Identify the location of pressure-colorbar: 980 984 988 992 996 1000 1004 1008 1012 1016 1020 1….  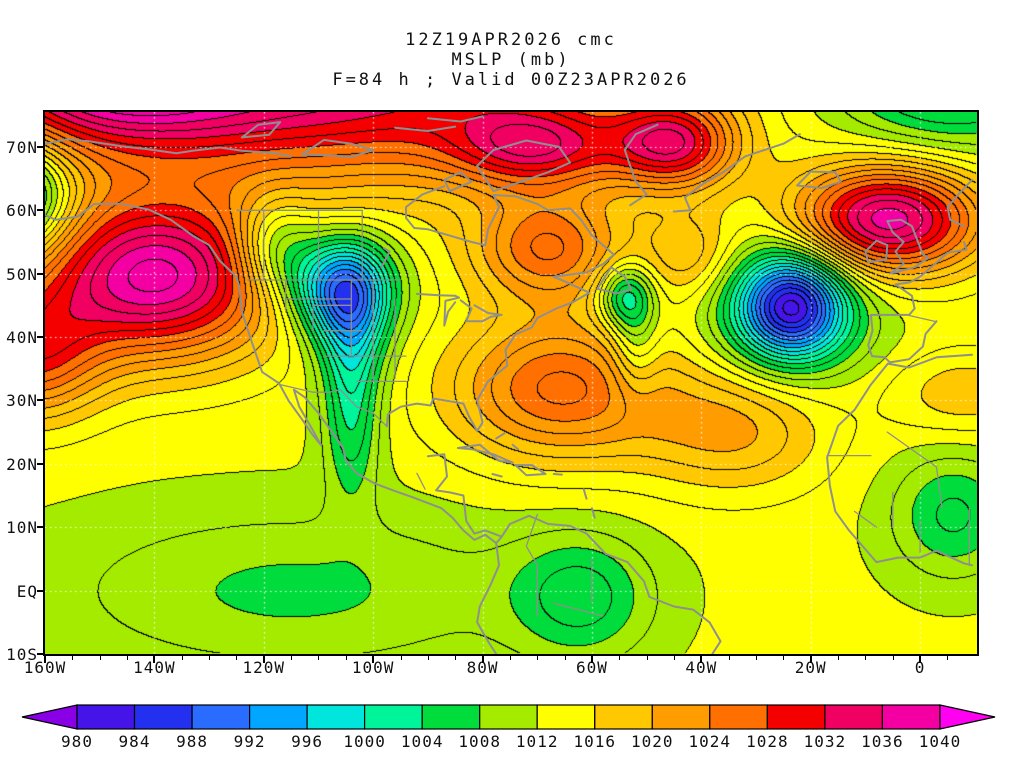
(508, 727).